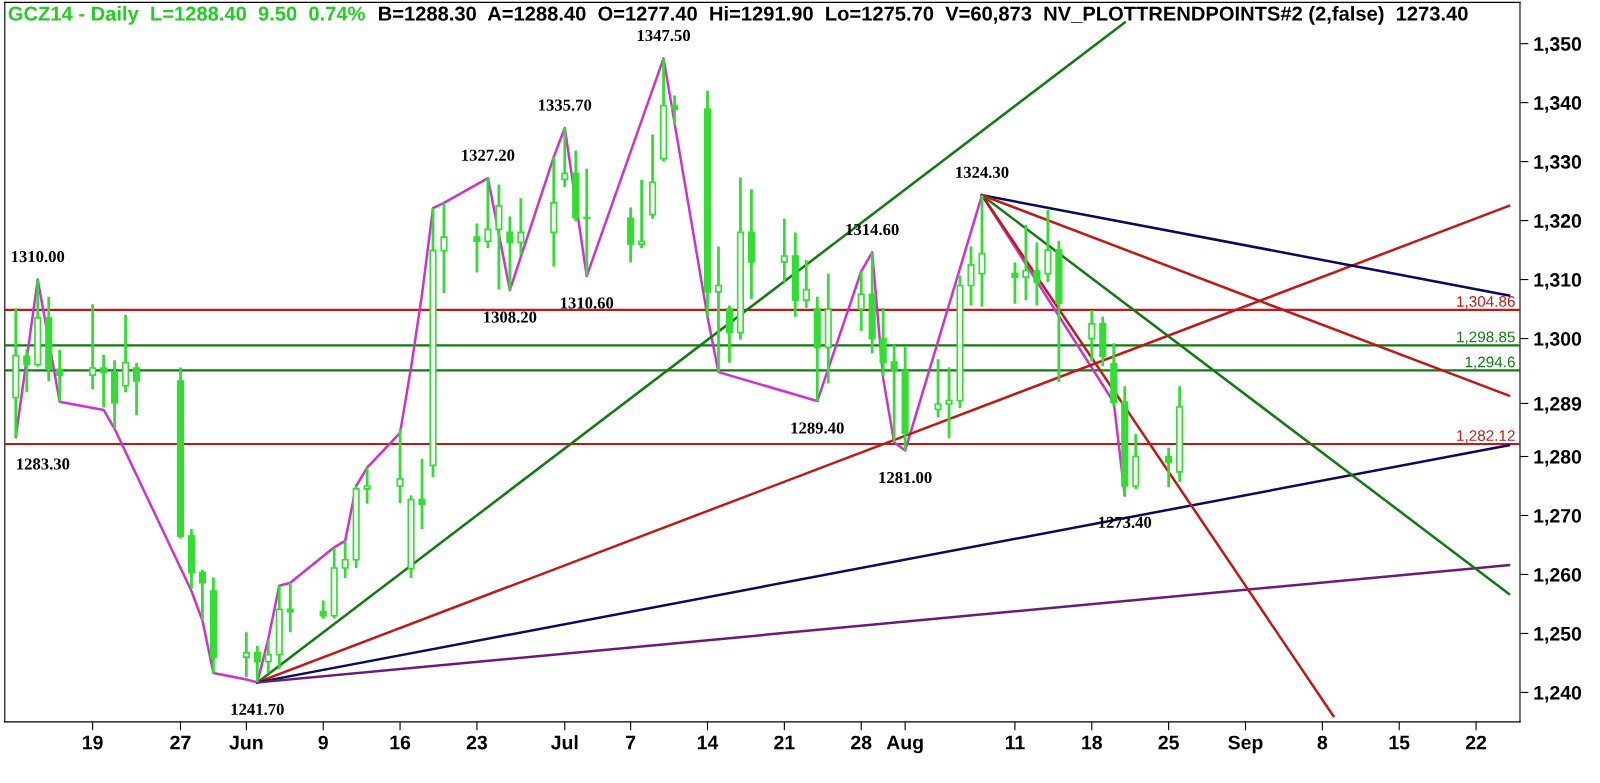 The image size is (1600, 783). I want to click on x-tick-label: 14, so click(708, 742).